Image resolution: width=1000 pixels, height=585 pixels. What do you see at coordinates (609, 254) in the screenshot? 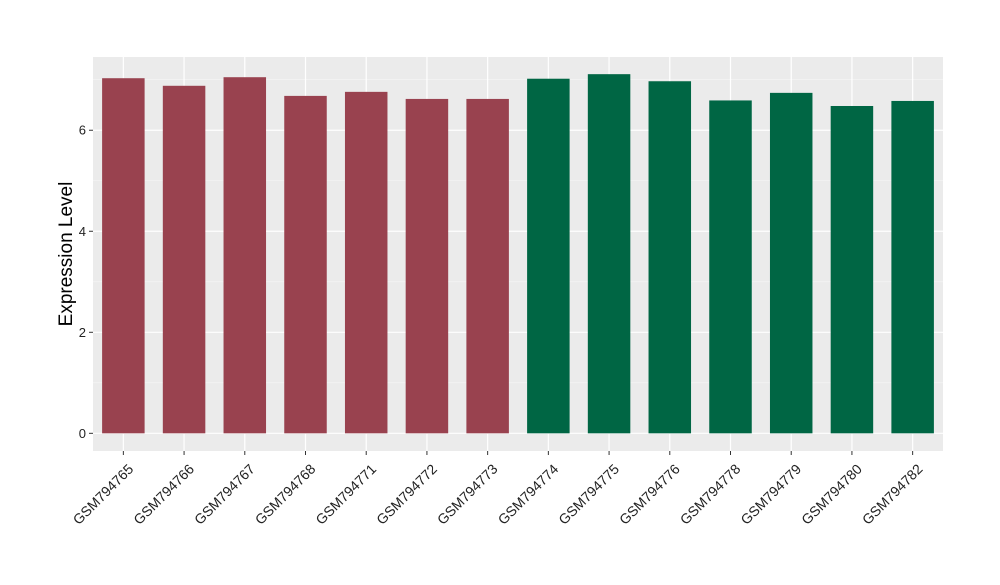
I see `bar-gsm794775` at bounding box center [609, 254].